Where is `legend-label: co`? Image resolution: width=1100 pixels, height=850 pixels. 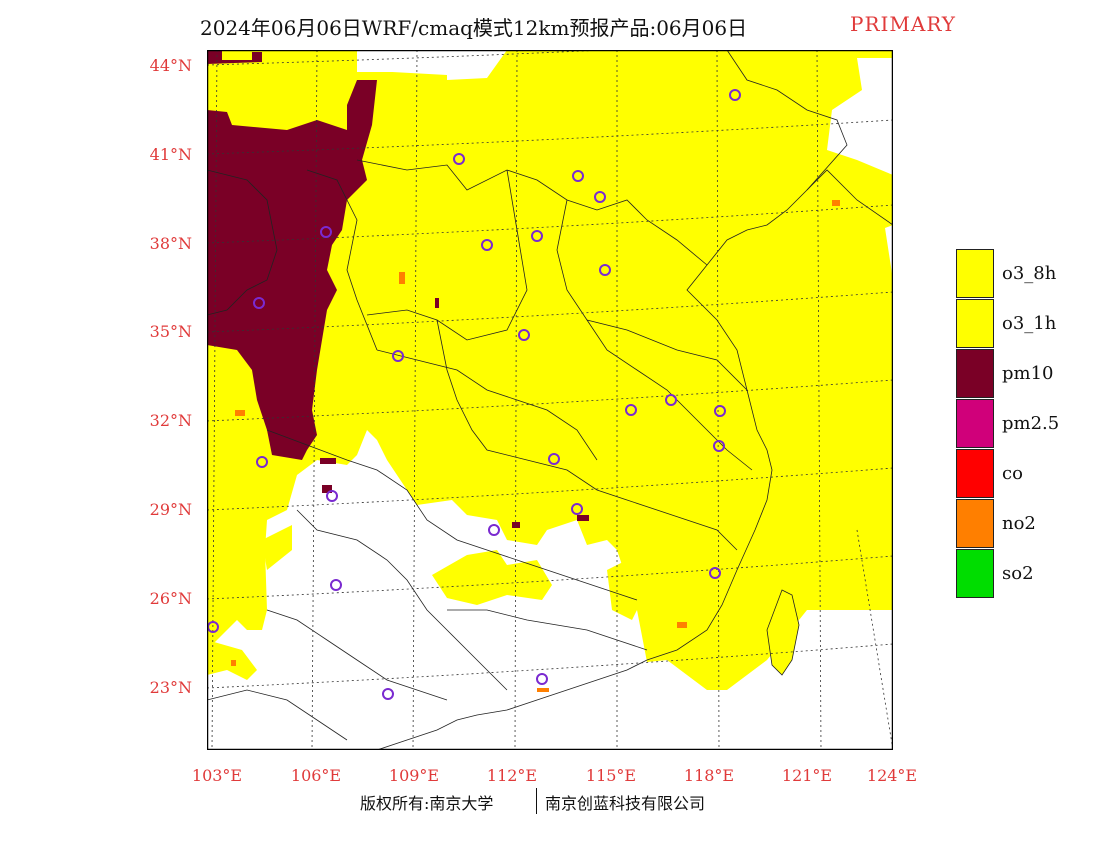 legend-label: co is located at coordinates (1012, 473).